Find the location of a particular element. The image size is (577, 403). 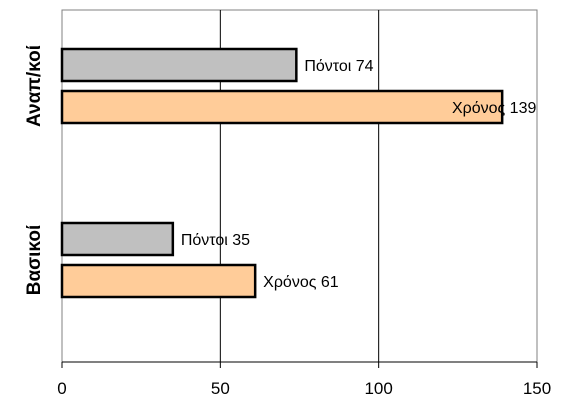

x-tick-label-0: 0 is located at coordinates (61, 388).